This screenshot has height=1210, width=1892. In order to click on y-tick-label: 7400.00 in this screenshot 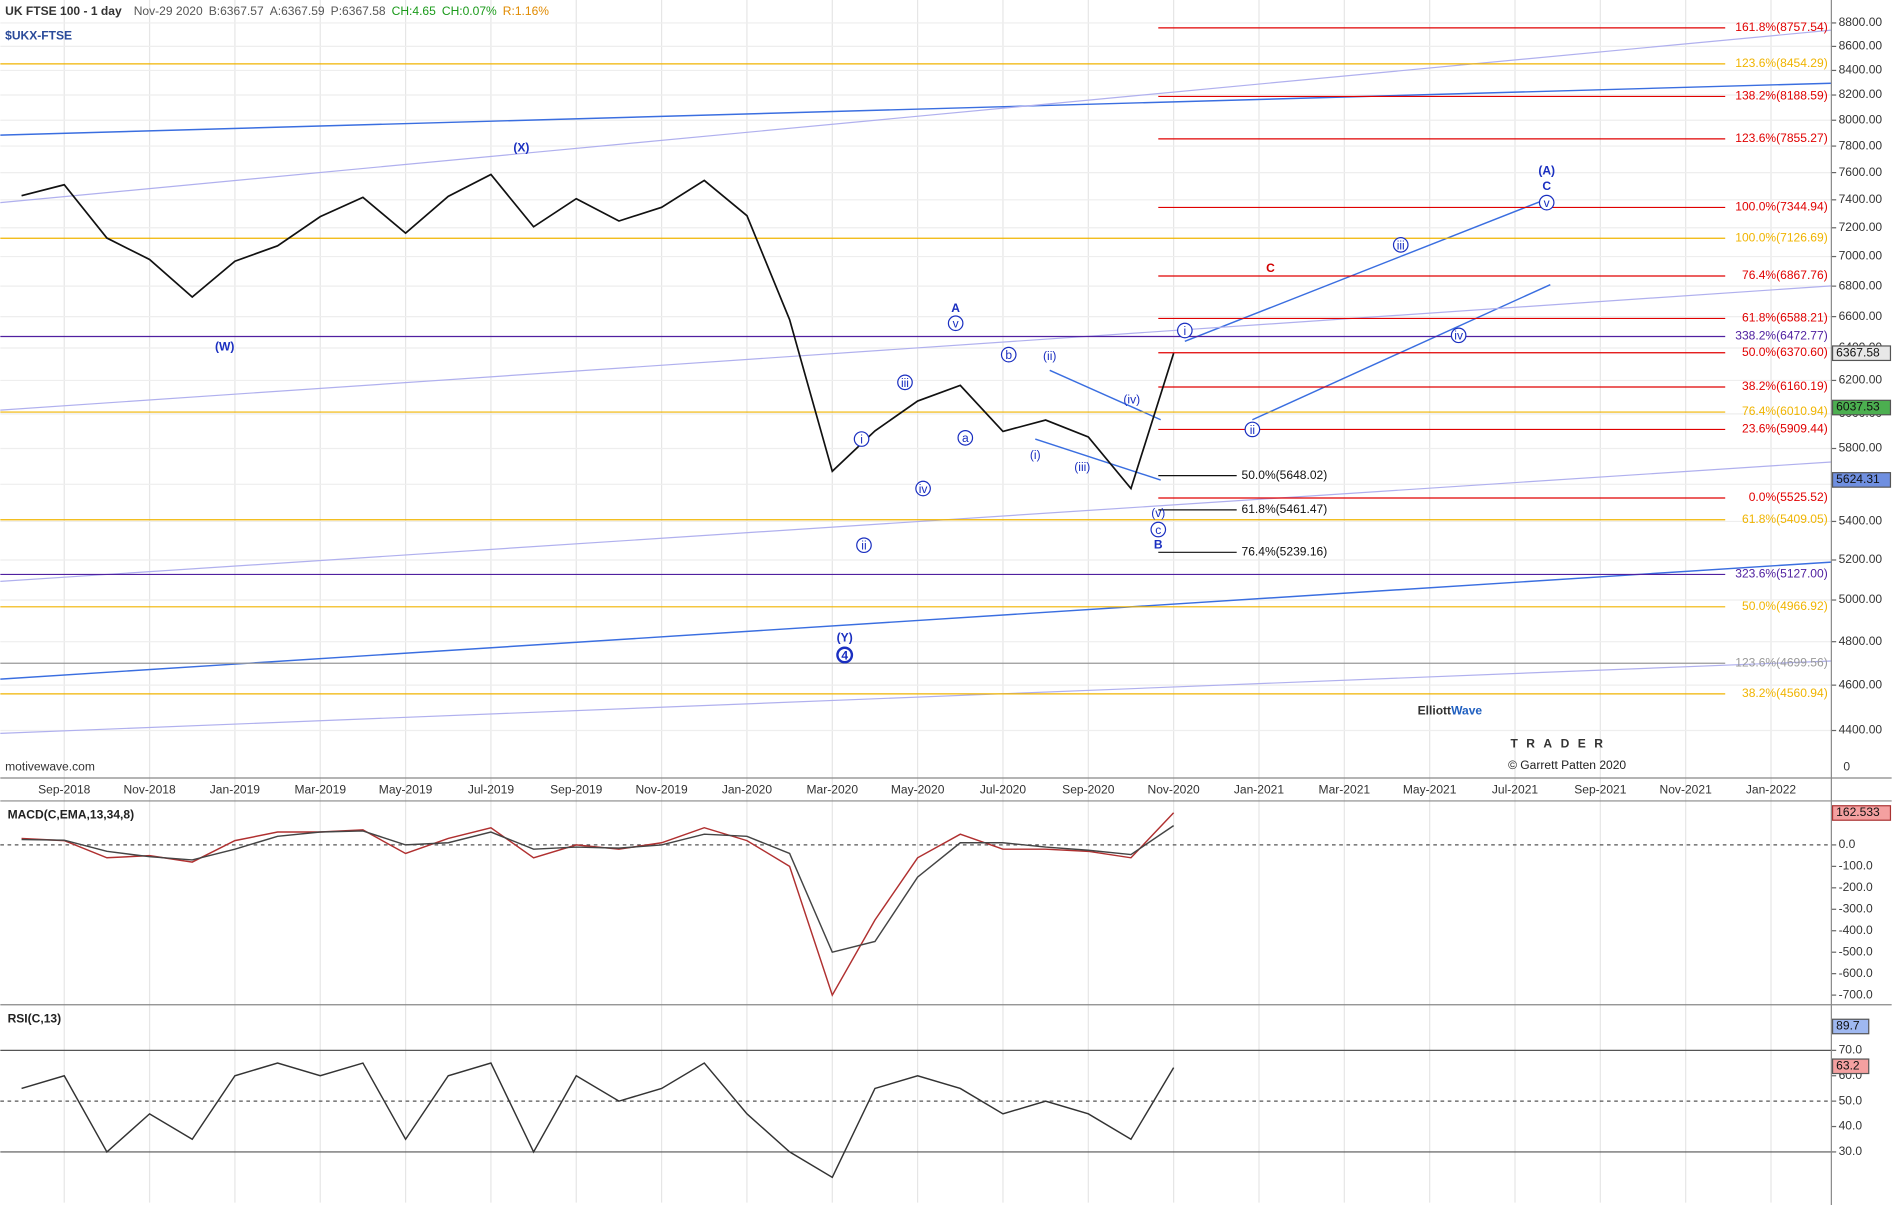, I will do `click(1861, 199)`.